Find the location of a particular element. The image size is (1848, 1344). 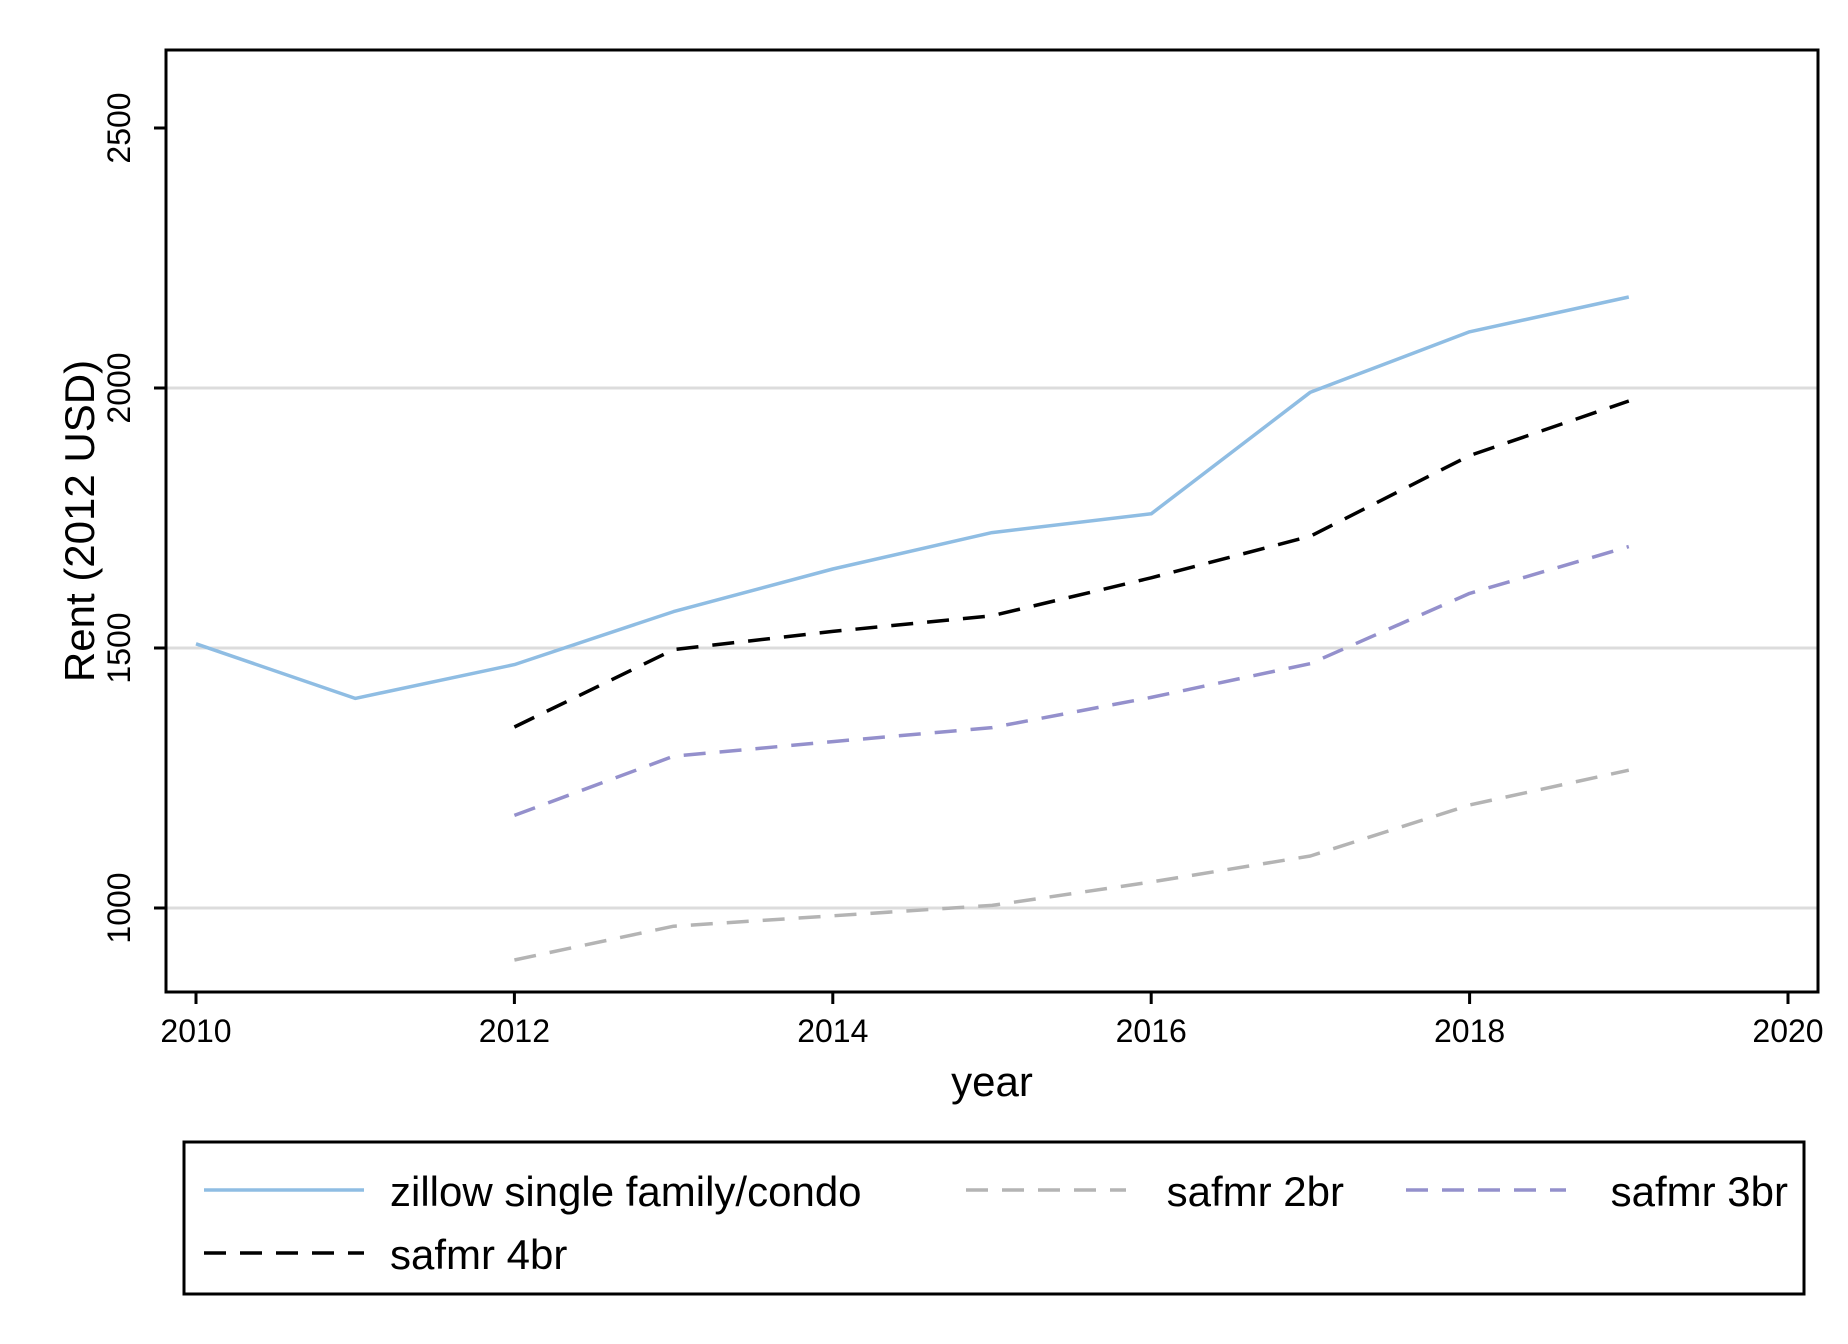

x-tick-label: 2014 is located at coordinates (832, 1031).